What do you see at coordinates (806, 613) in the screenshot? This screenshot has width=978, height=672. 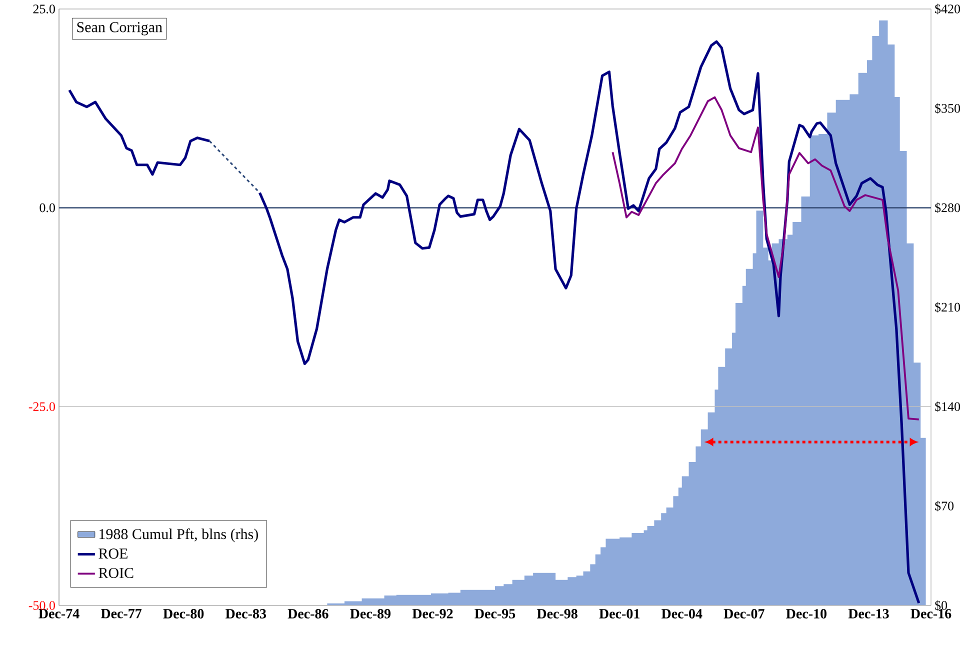 I see `x-tick-label: Dec-10` at bounding box center [806, 613].